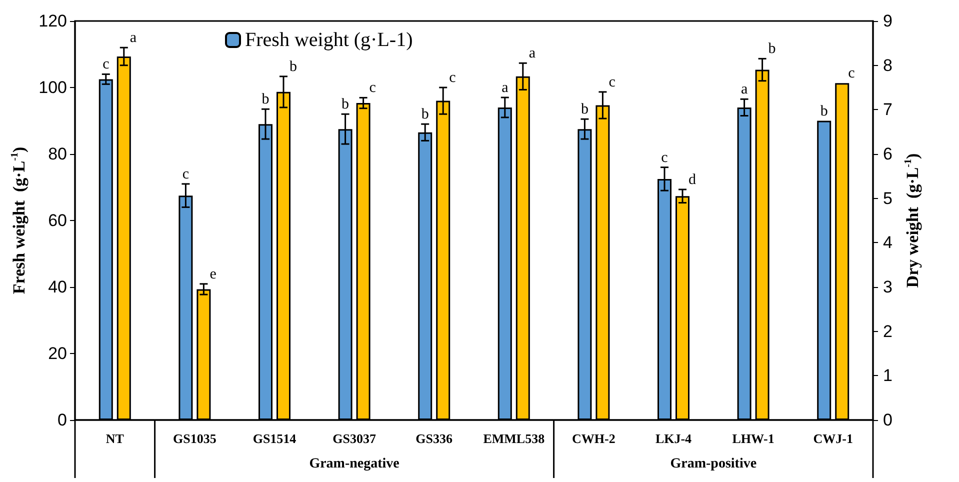 This screenshot has width=959, height=482. I want to click on y-tick-label: 100, so click(52, 87).